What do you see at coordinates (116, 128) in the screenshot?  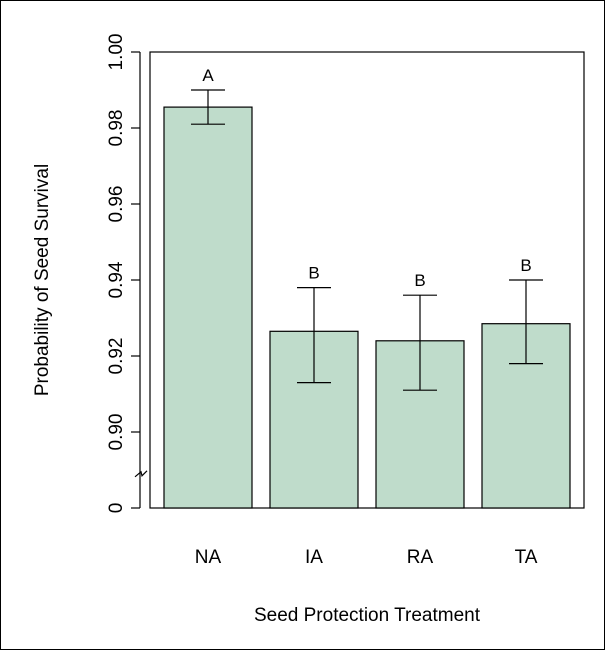 I see `y-tick-label: 0.98` at bounding box center [116, 128].